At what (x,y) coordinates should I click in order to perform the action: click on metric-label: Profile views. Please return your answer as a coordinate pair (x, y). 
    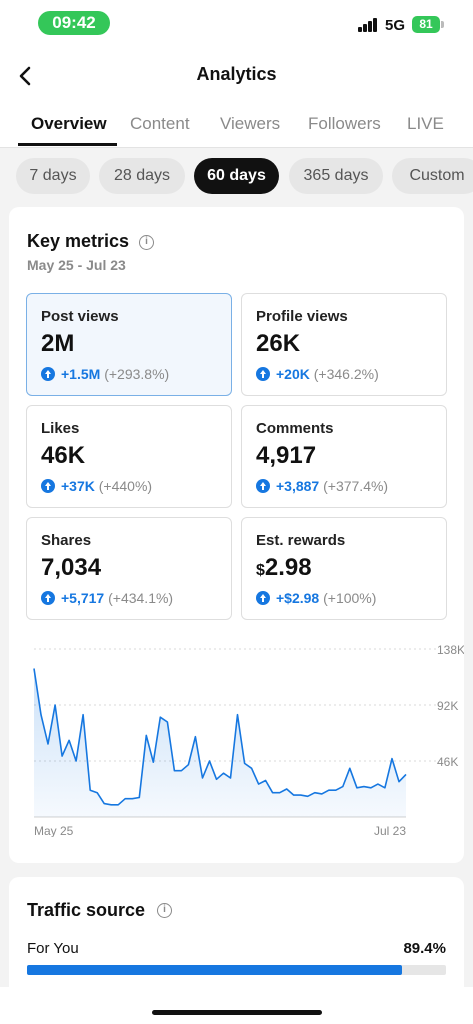
    Looking at the image, I should click on (302, 316).